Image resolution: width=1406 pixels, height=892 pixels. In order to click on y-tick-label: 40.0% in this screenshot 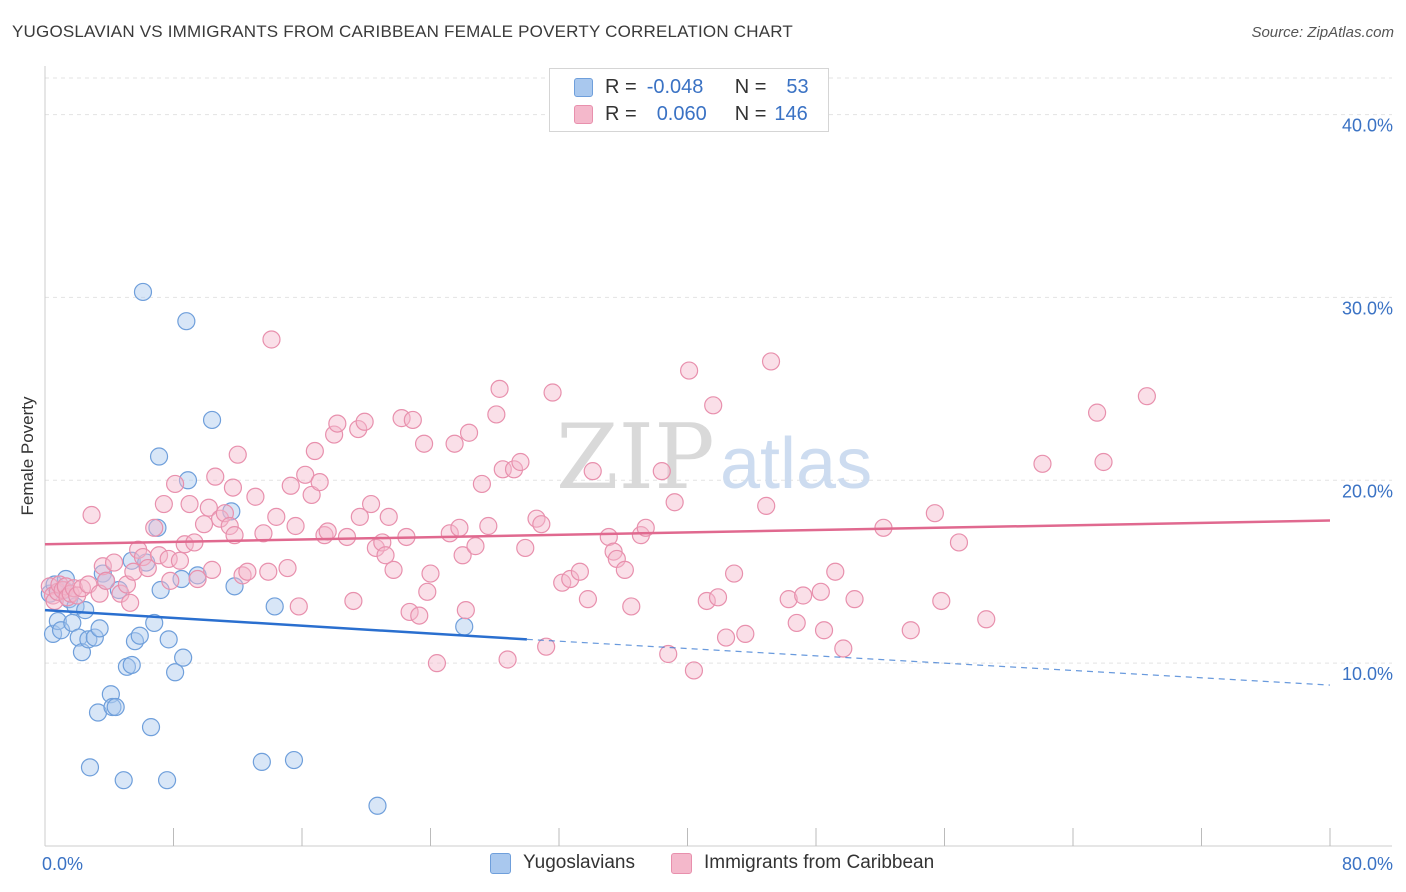, I will do `click(1367, 126)`.